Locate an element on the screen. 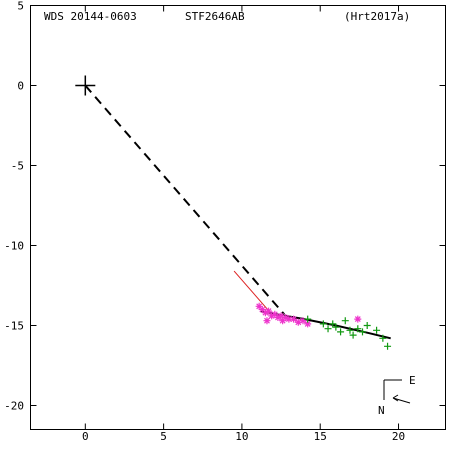 The image size is (450, 450). y-tick-label: -20 is located at coordinates (14, 406).